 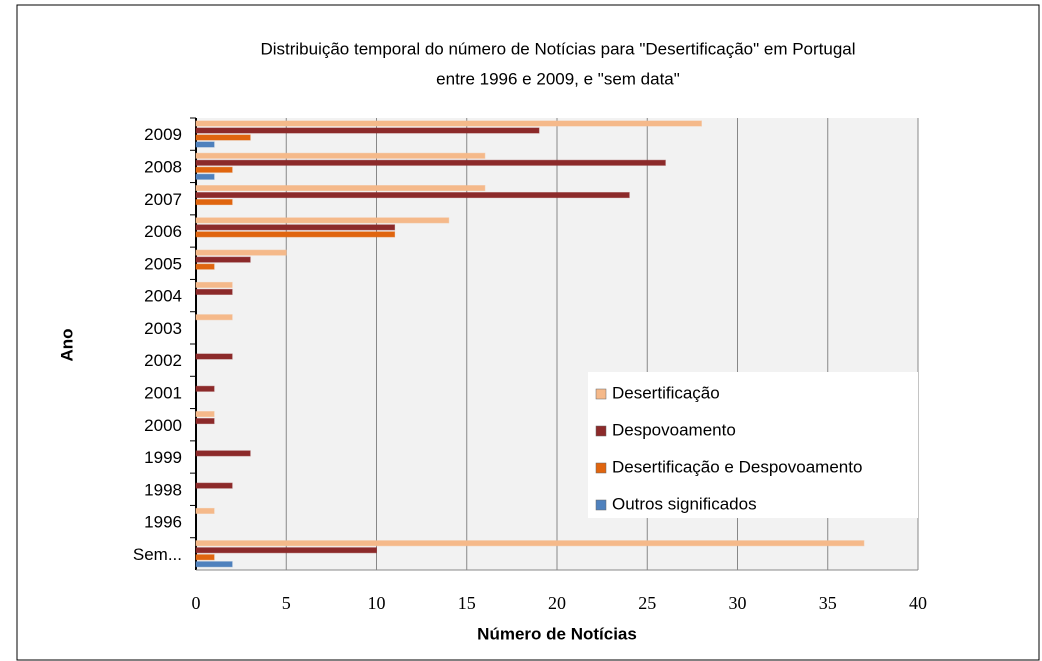 I want to click on y-tick-label: 1998, so click(x=163, y=489).